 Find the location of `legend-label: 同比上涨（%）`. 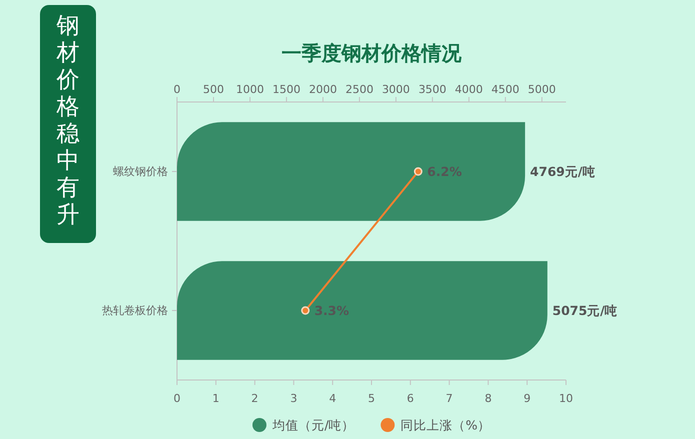

legend-label: 同比上涨（%） is located at coordinates (445, 425).